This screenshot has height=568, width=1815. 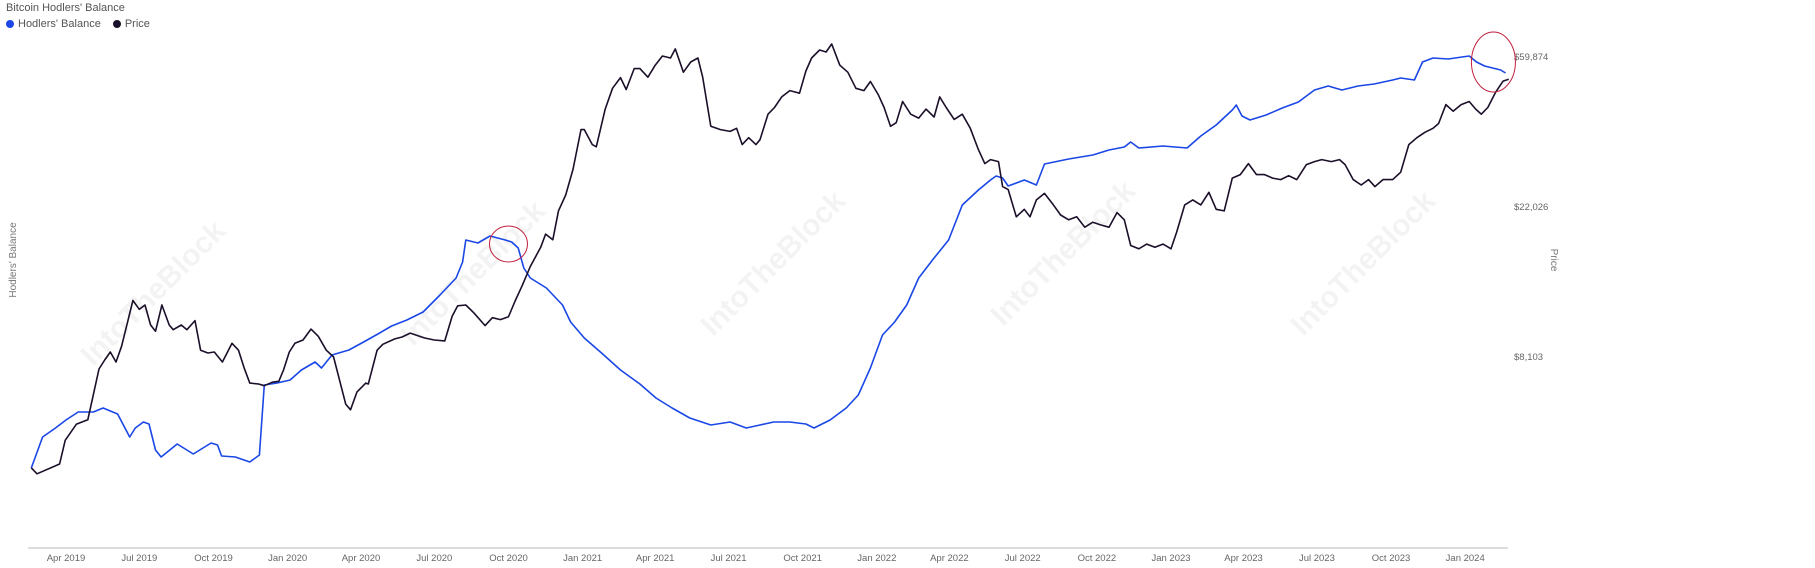 I want to click on x-tick-label: Jan 2020, so click(x=287, y=558).